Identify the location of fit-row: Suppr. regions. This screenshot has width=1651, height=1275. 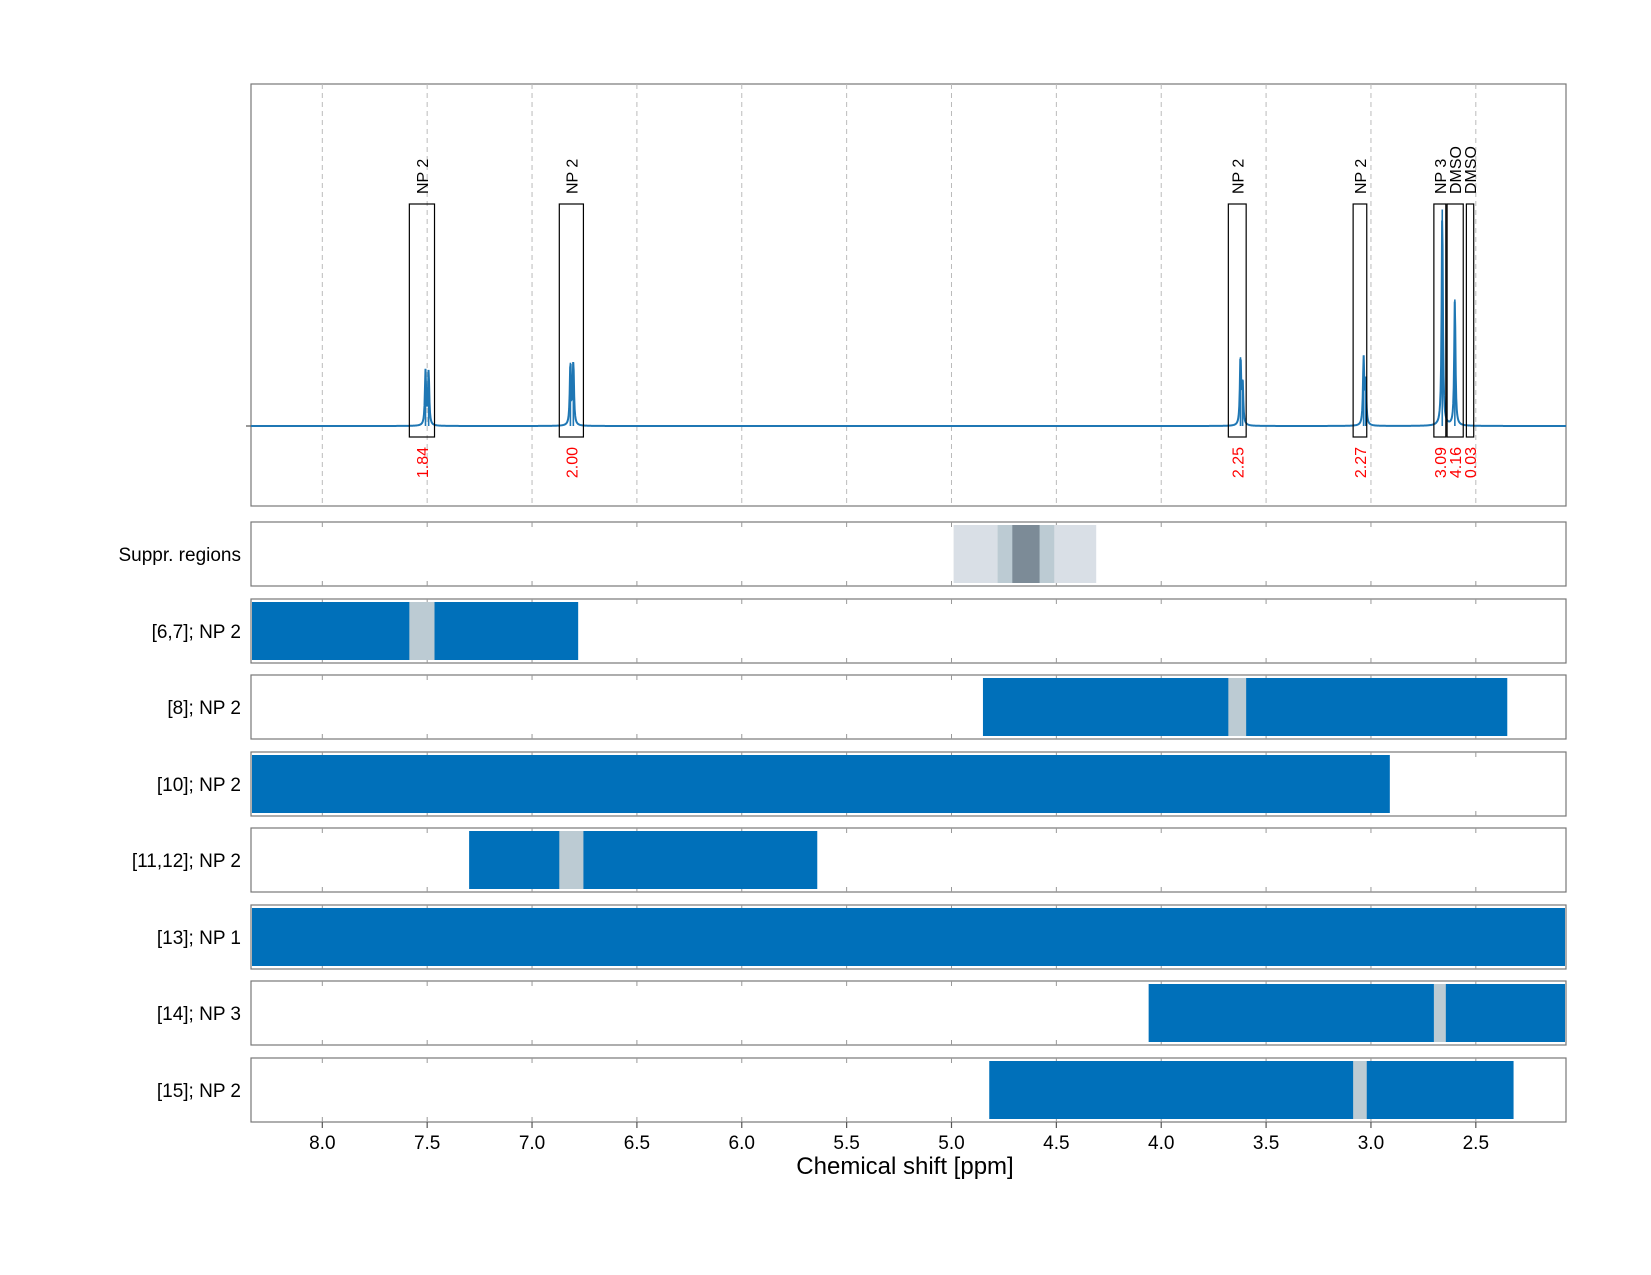
(842, 554).